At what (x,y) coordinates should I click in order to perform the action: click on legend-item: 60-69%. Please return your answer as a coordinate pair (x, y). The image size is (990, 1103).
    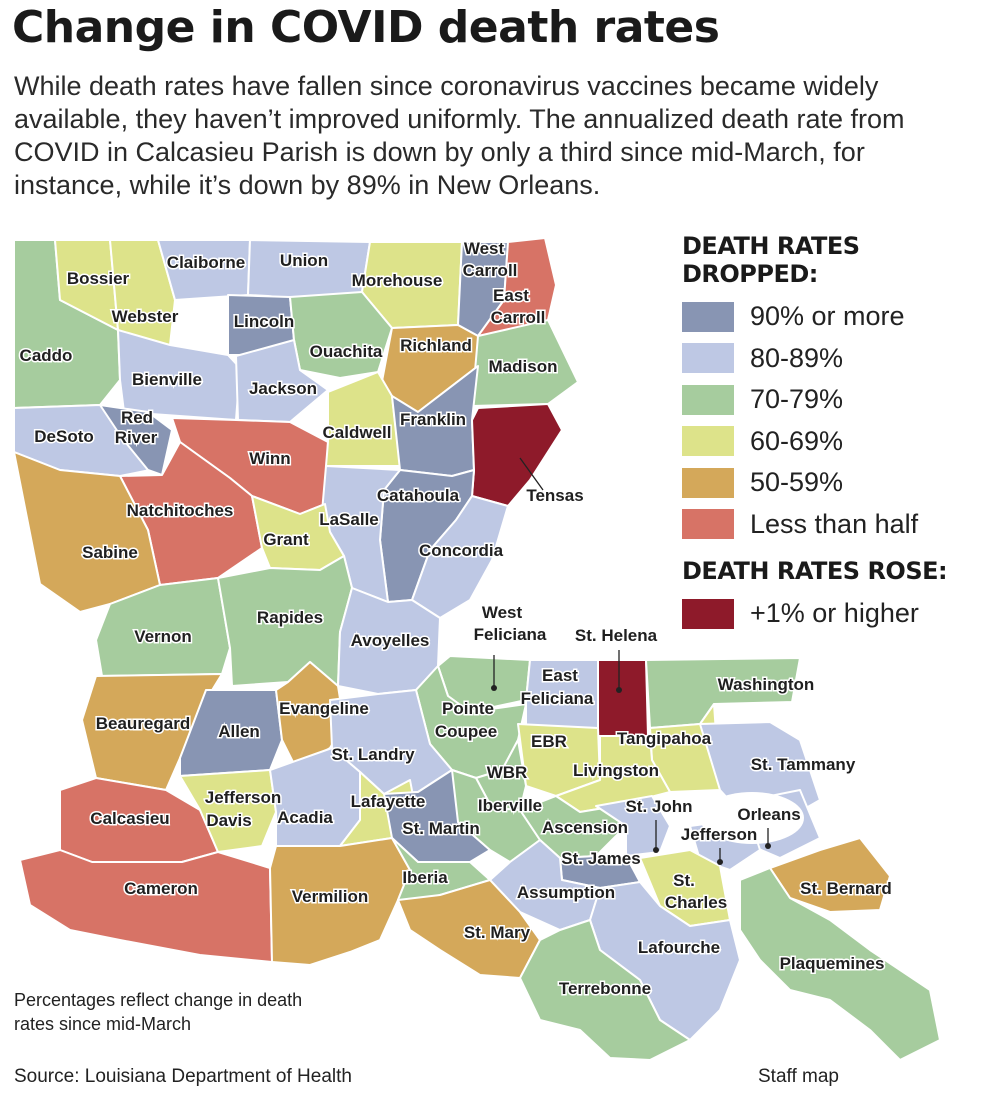
    Looking at the image, I should click on (832, 442).